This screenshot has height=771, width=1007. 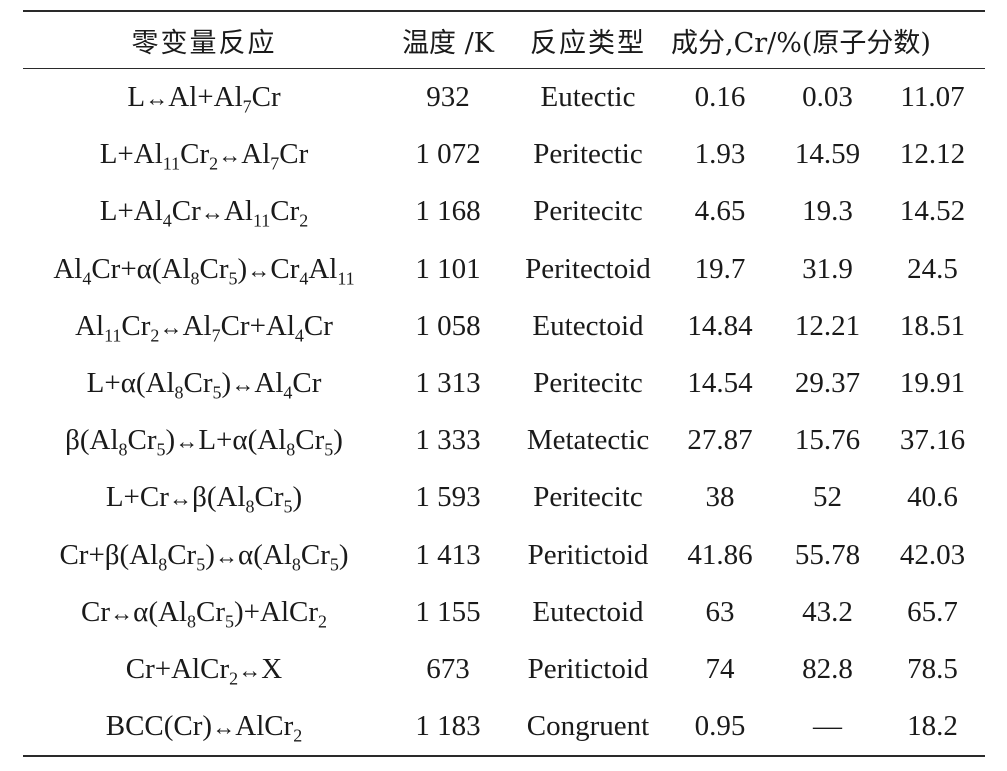 What do you see at coordinates (216, 335) in the screenshot?
I see `subscript: 7` at bounding box center [216, 335].